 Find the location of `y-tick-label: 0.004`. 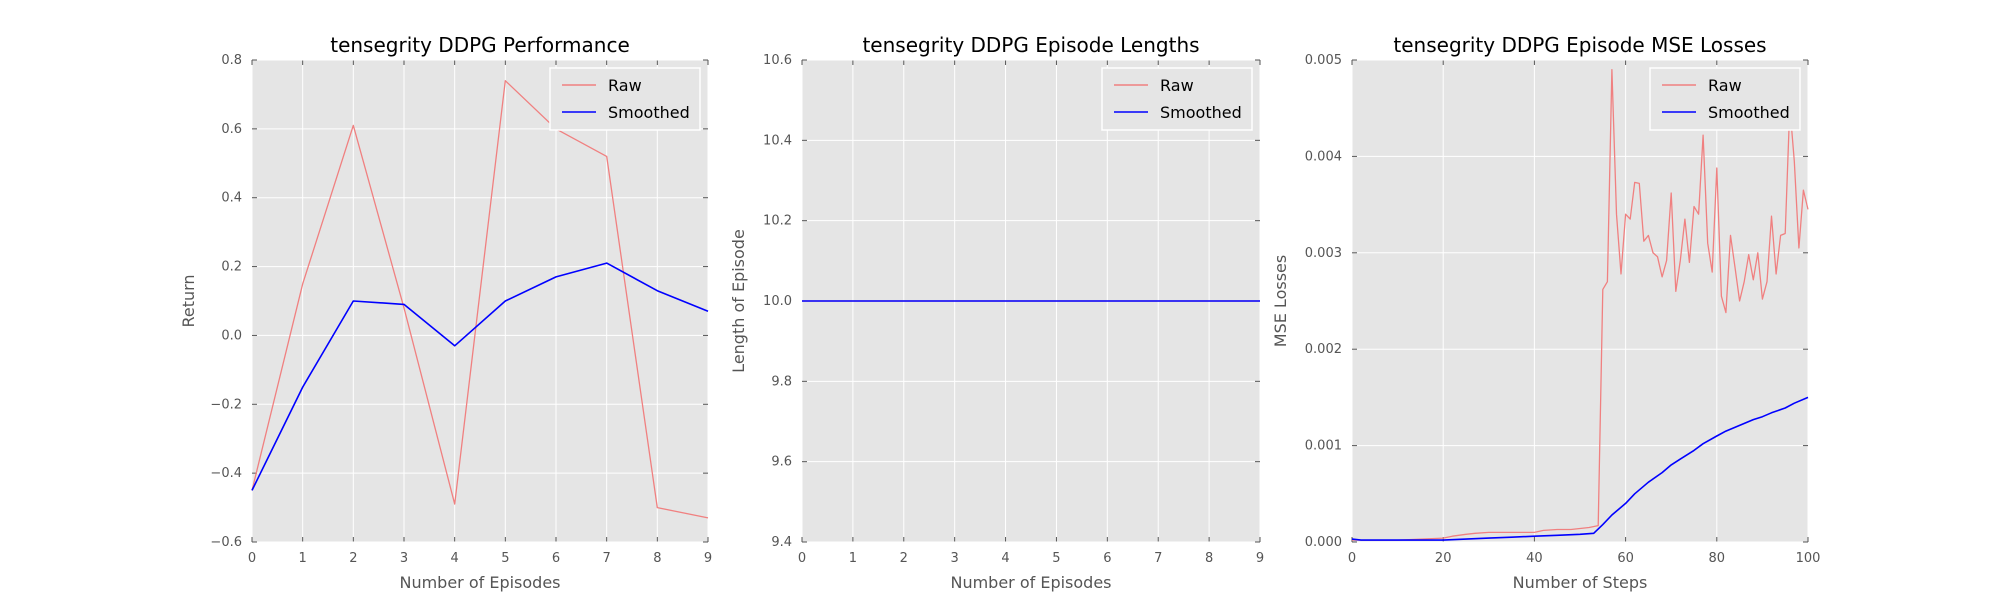

y-tick-label: 0.004 is located at coordinates (1323, 156).